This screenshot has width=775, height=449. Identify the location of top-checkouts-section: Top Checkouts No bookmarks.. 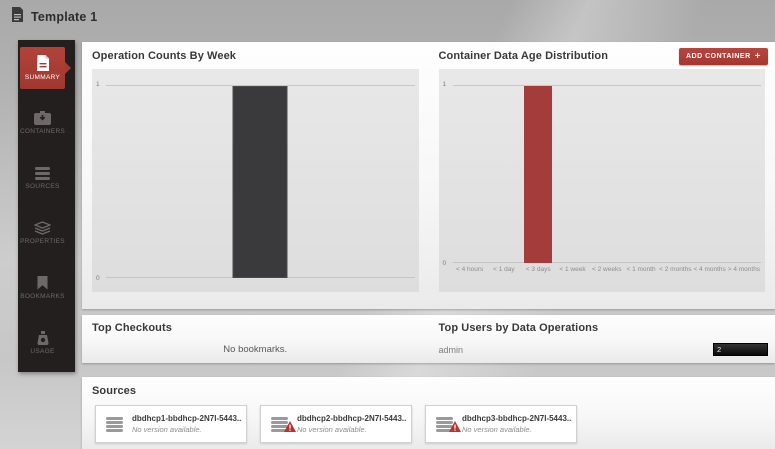
(255, 339).